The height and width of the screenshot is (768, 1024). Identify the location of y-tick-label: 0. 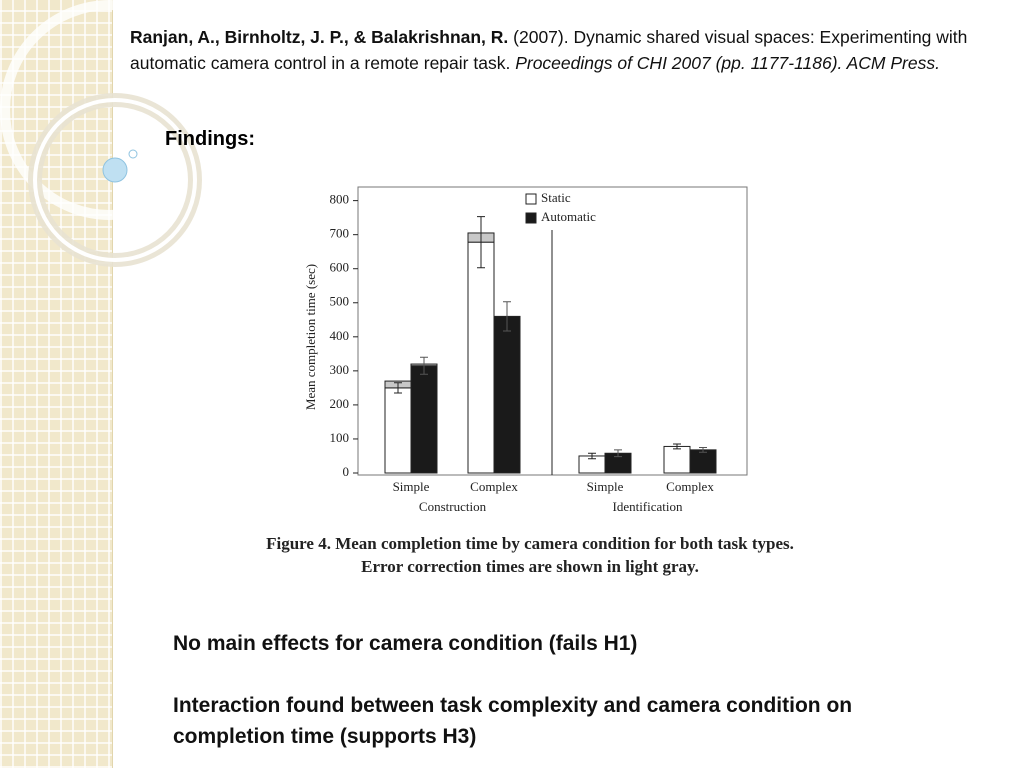
(346, 471).